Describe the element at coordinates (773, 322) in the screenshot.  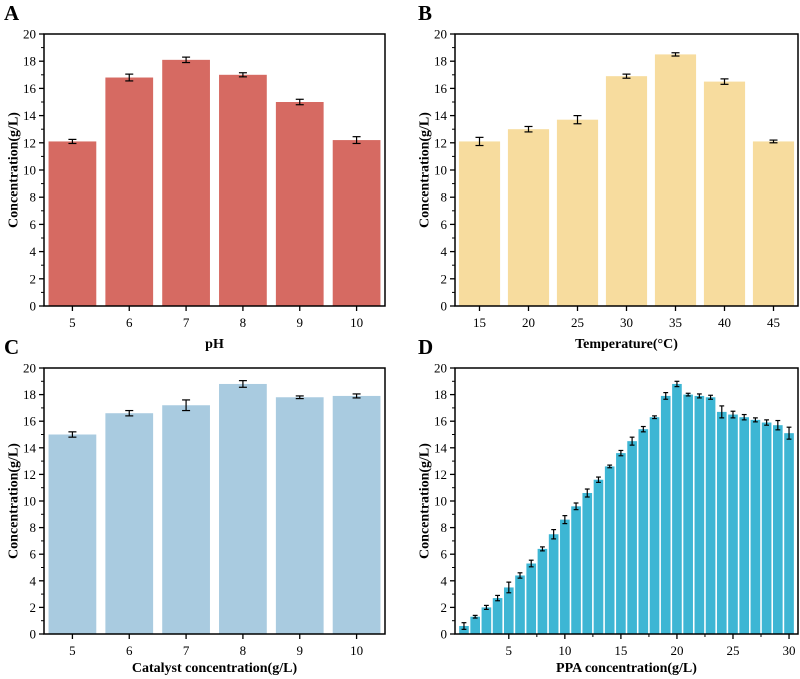
I see `x-tick-label: 45` at that location.